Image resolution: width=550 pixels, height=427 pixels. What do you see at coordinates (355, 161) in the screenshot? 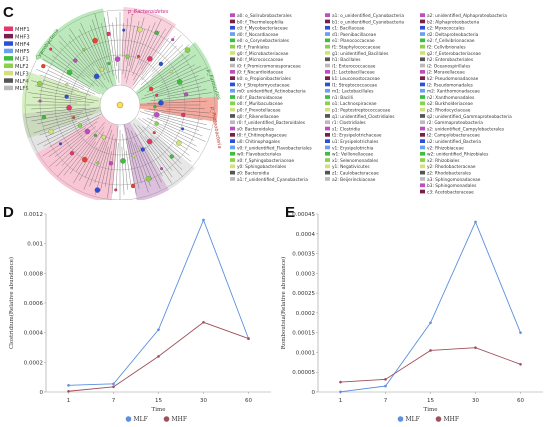
I see `taxa-legend-label: x1: Selenomonadales` at bounding box center [355, 161].